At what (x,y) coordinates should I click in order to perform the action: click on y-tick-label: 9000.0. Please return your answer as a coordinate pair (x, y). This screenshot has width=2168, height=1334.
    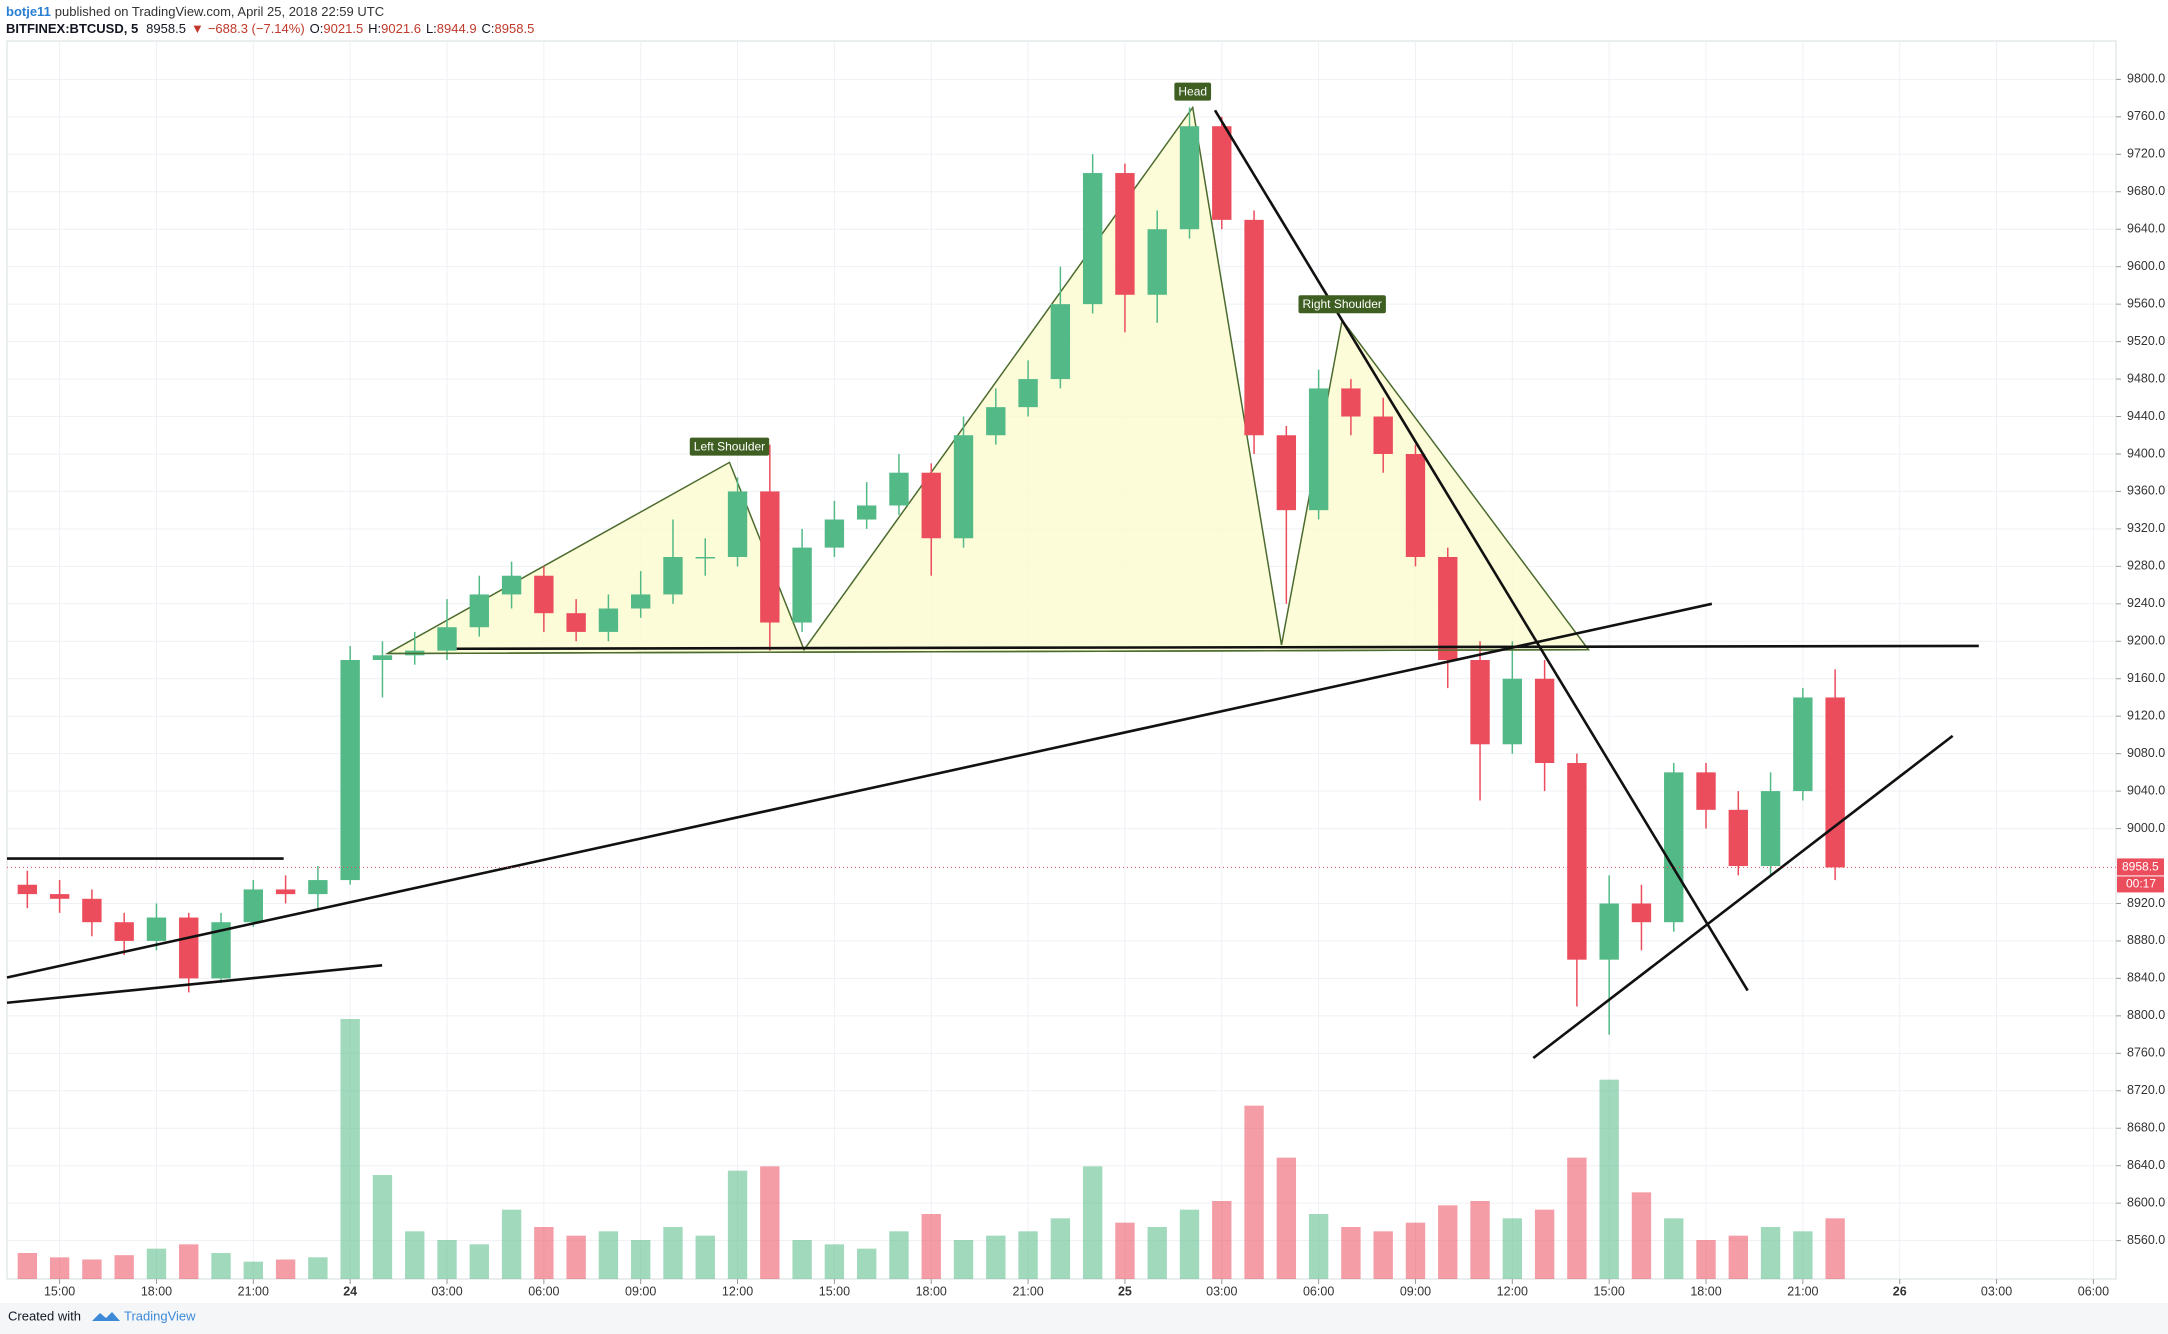
    Looking at the image, I should click on (2146, 828).